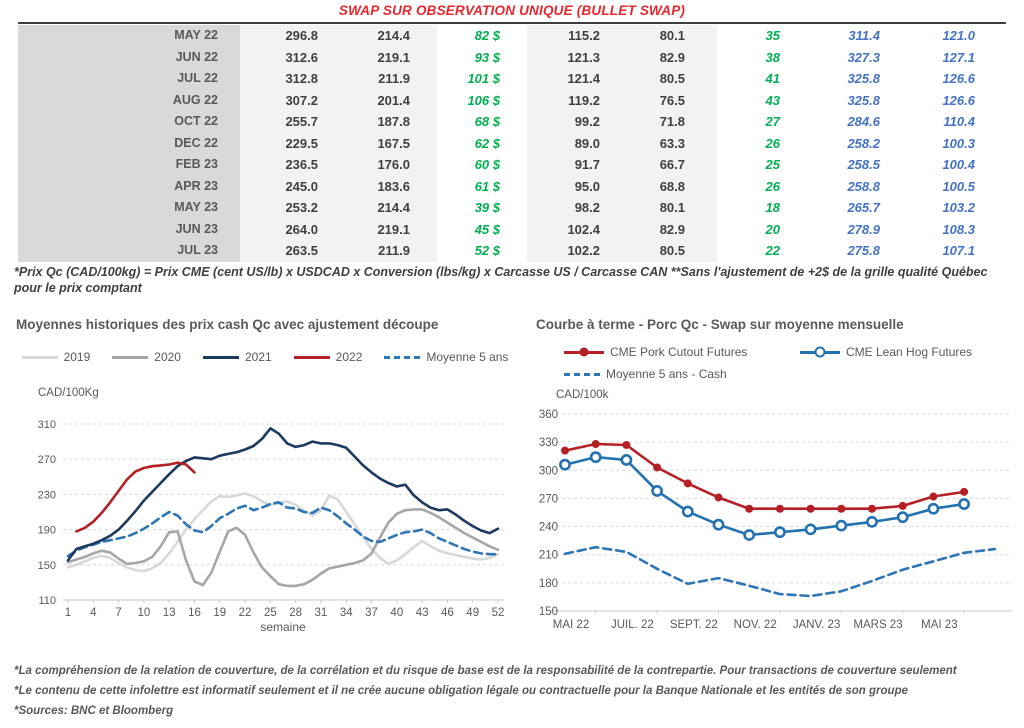 The width and height of the screenshot is (1024, 728). Describe the element at coordinates (292, 100) in the screenshot. I see `cell-n1: 307.2` at that location.